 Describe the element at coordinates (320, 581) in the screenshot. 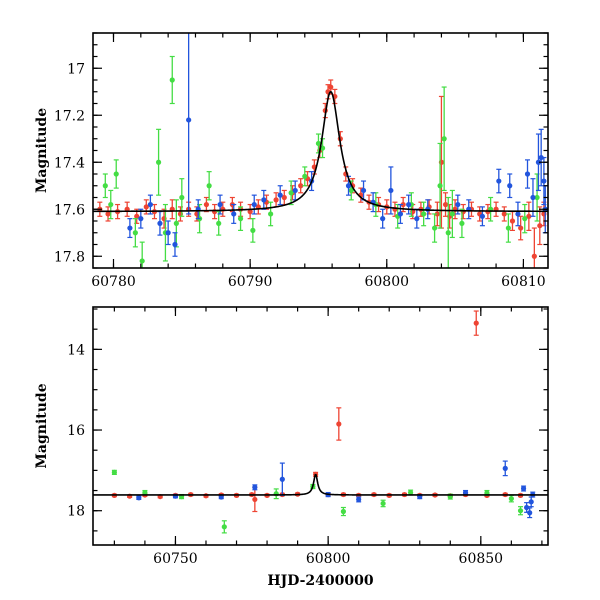

I see `x-axis-label: HJD-2400000` at that location.